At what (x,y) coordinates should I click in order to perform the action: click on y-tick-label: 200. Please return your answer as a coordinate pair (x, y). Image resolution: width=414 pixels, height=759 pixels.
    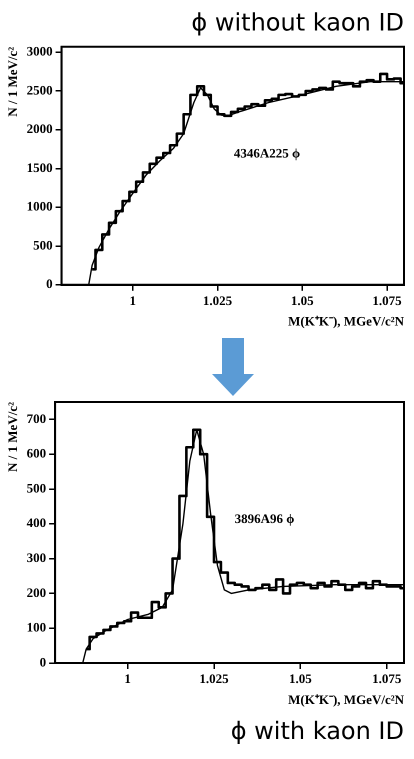
    Looking at the image, I should click on (36, 592).